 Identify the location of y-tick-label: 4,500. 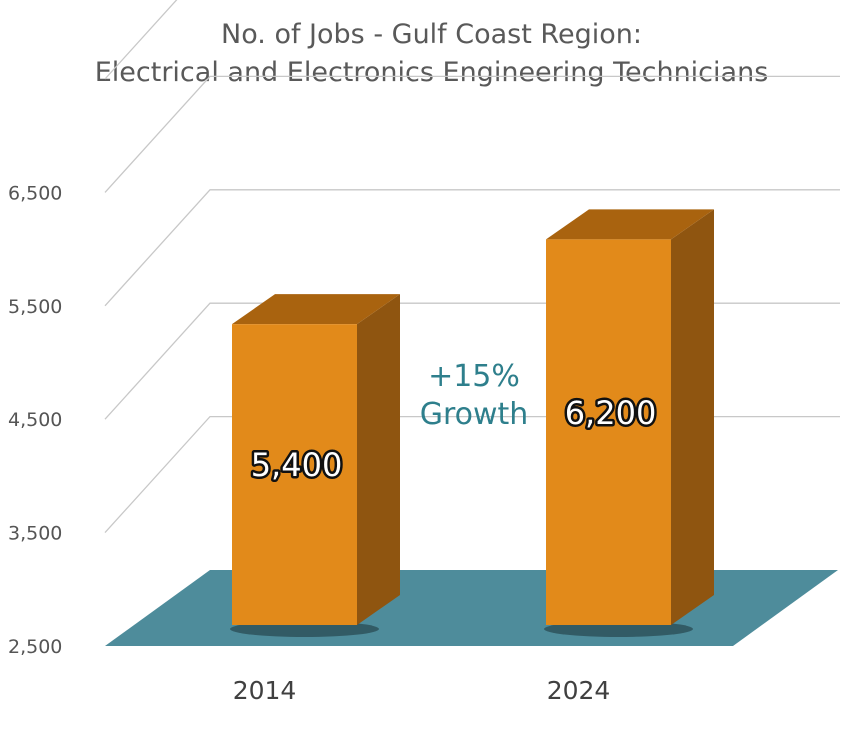
(35, 420).